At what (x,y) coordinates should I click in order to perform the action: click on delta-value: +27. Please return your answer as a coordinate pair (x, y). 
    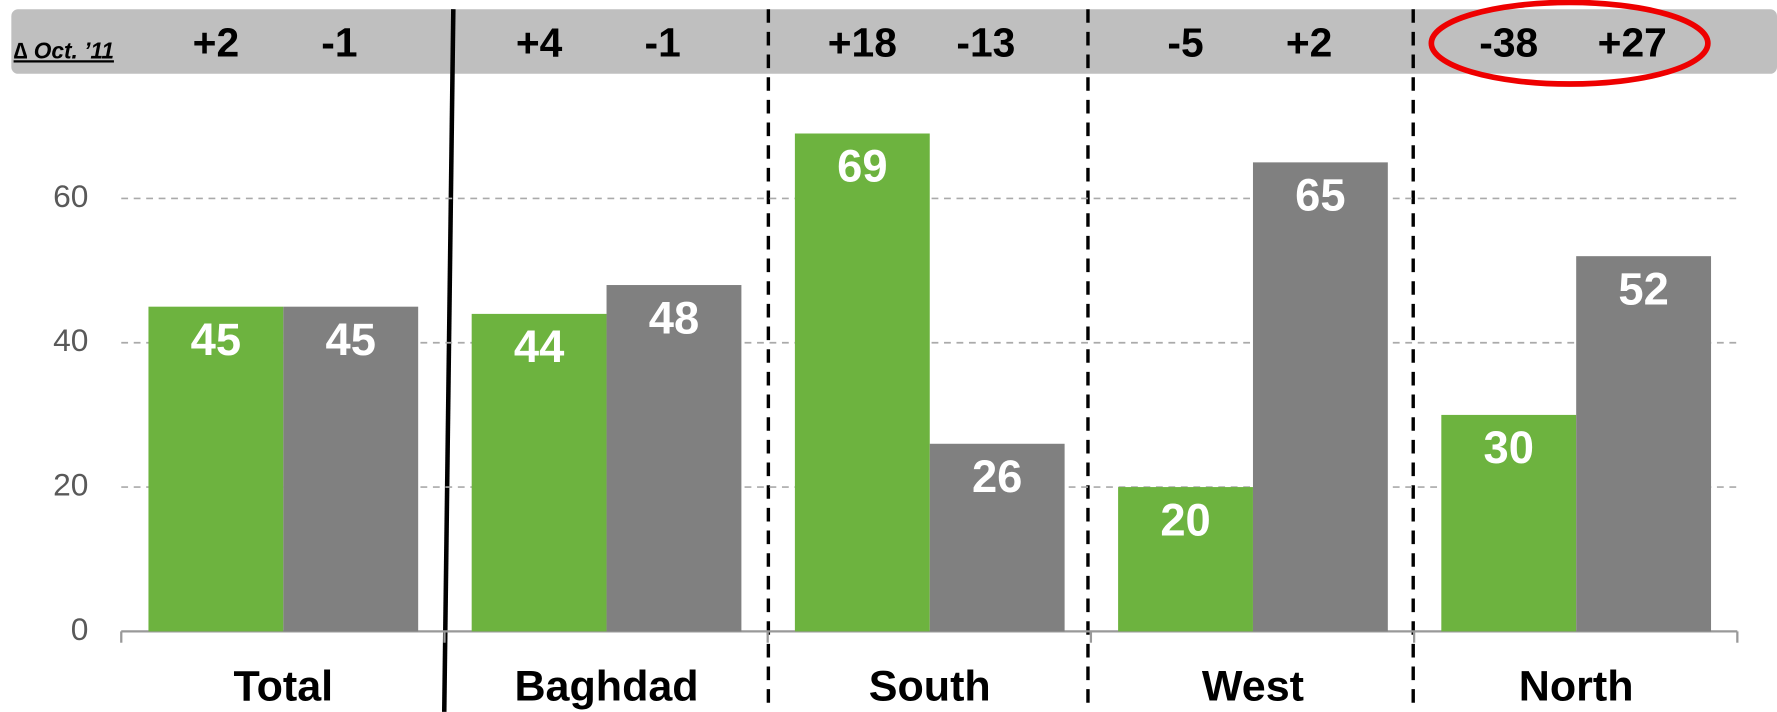
    Looking at the image, I should click on (1632, 42).